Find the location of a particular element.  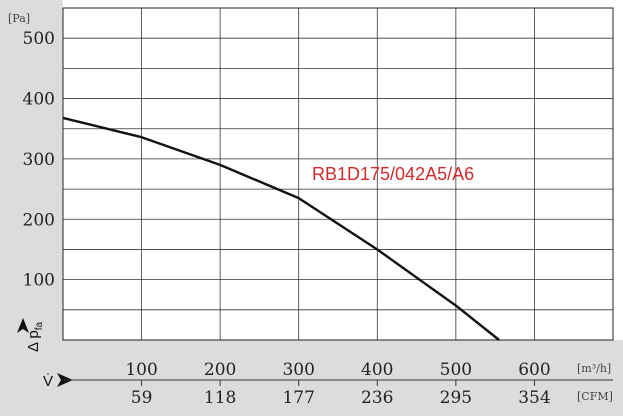

y-tick-labels: 500 400 300 200 100 is located at coordinates (39, 159).